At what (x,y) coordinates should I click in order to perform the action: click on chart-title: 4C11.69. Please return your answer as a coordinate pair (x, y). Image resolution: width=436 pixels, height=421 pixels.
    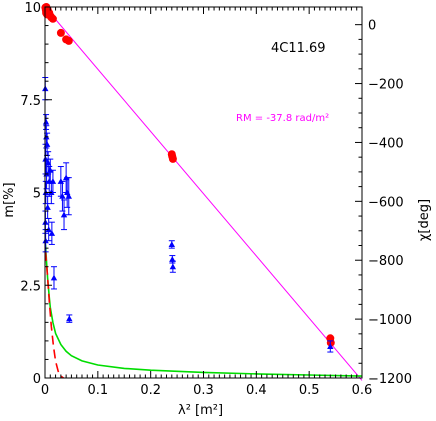
    Looking at the image, I should click on (298, 48).